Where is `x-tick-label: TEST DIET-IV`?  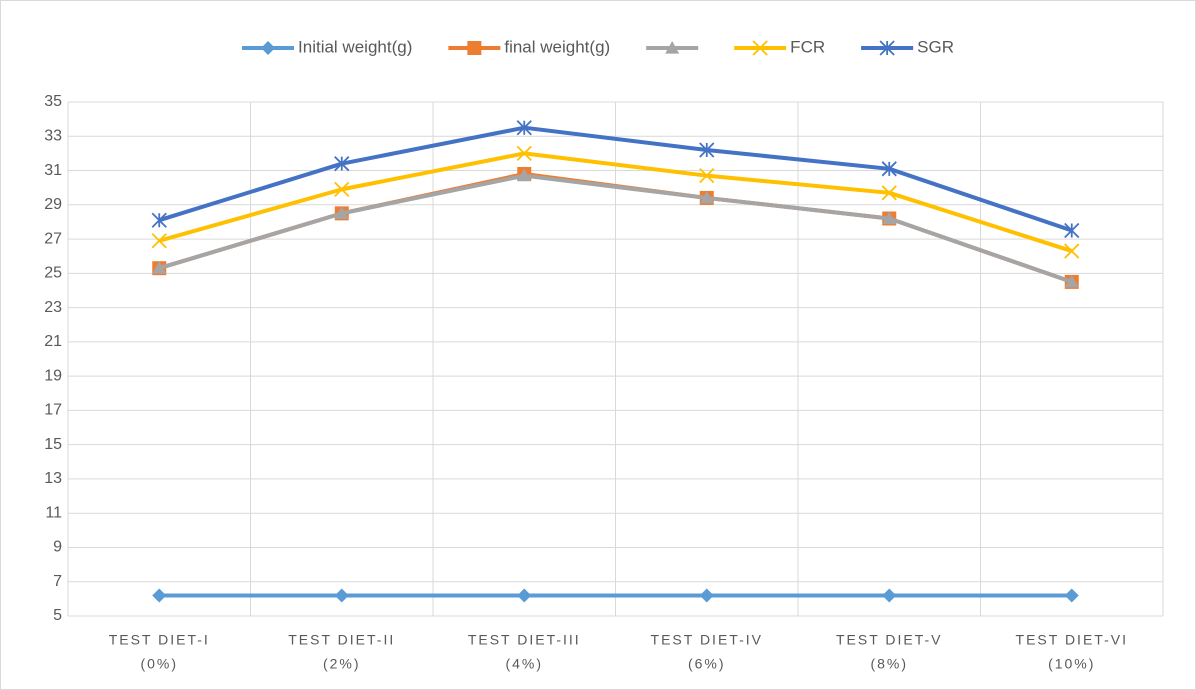 x-tick-label: TEST DIET-IV is located at coordinates (707, 640).